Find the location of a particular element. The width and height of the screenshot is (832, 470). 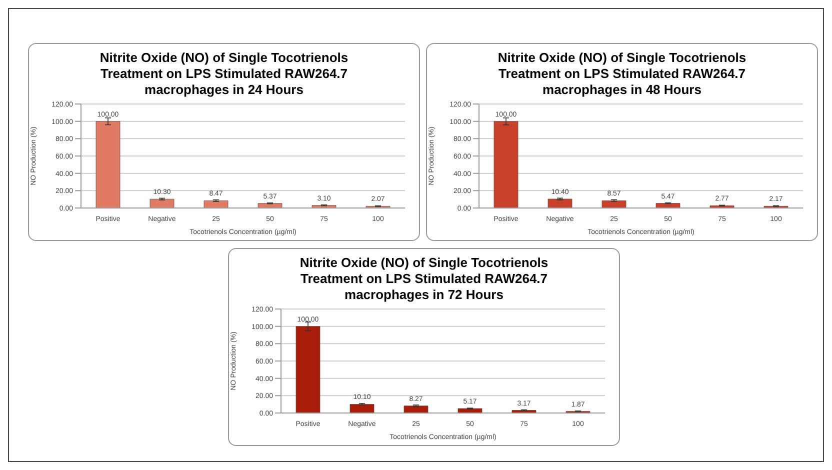

chart-title: Nitrite Oxide (NO) of Single Tocotrienols Treatment on LPS Stimulated RAW264.7 macrophages in 48 Hours is located at coordinates (622, 73).